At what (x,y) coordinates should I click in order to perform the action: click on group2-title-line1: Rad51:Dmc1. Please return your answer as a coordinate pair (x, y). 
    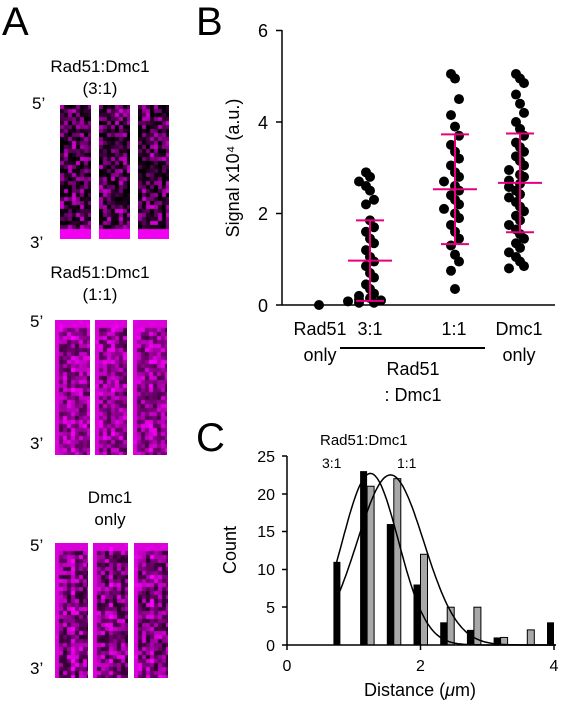
    Looking at the image, I should click on (100, 272).